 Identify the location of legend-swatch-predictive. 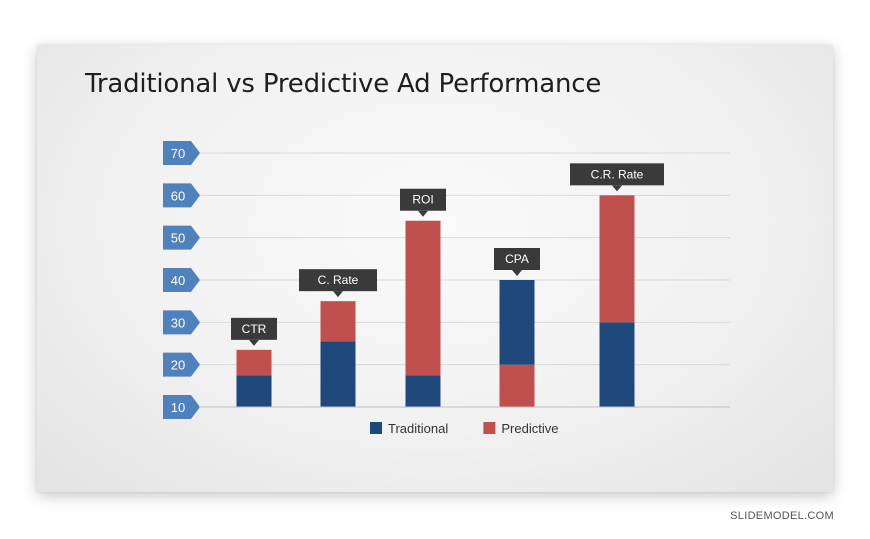
(489, 428).